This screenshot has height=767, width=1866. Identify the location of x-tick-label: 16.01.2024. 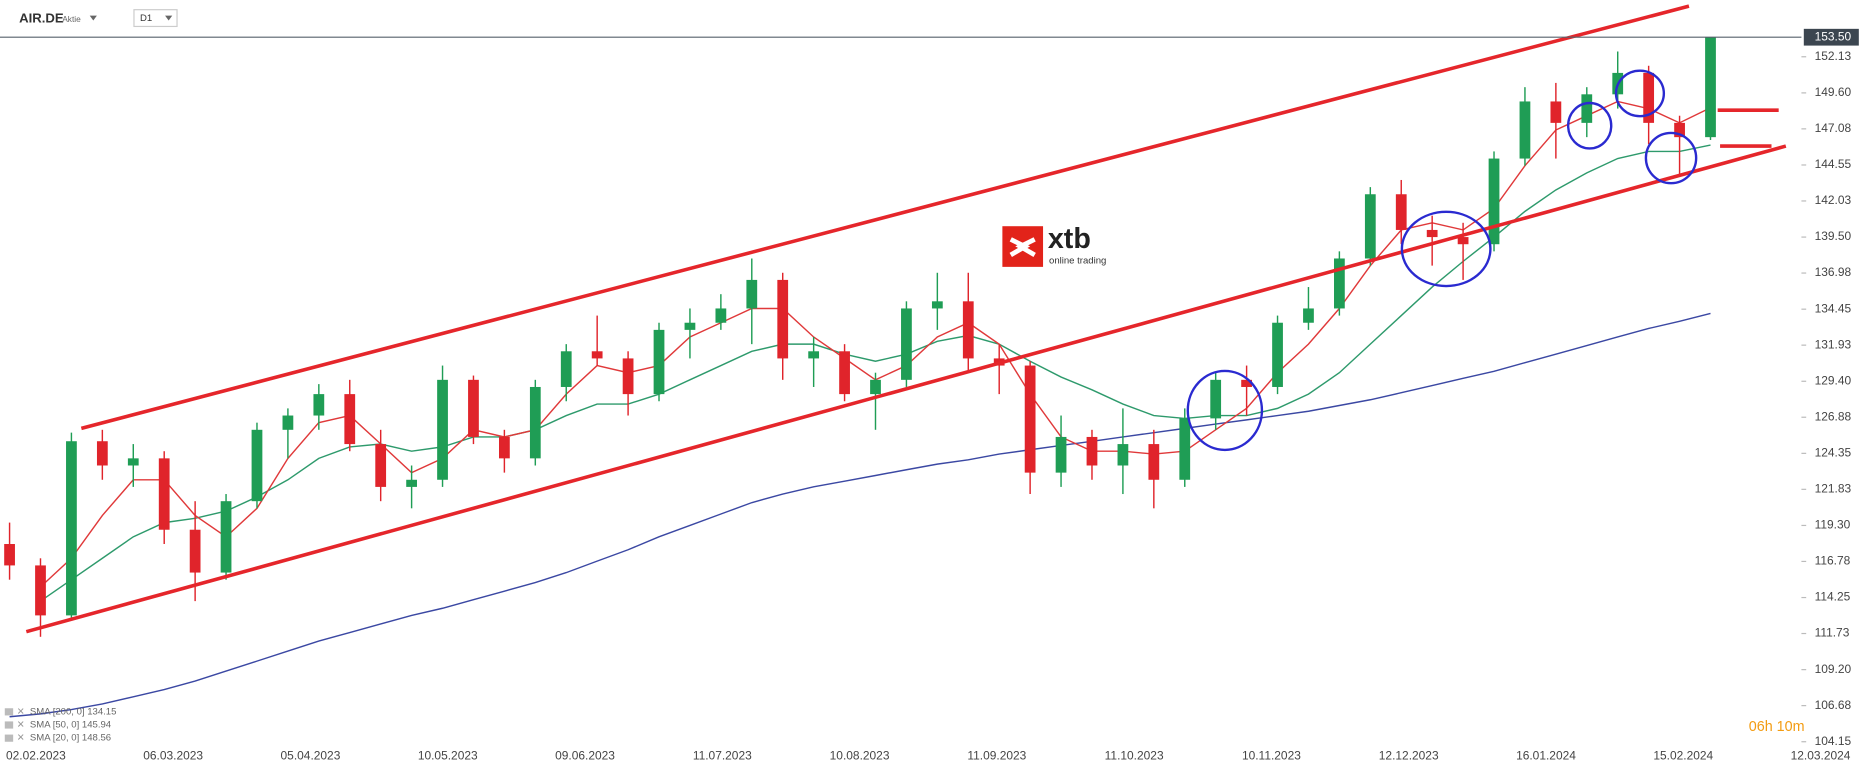
(1546, 755).